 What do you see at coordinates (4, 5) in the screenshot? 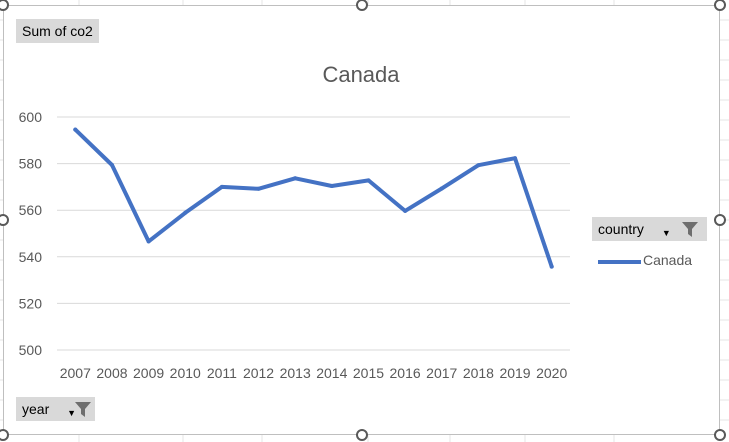
I see `resize-handle-top-left` at bounding box center [4, 5].